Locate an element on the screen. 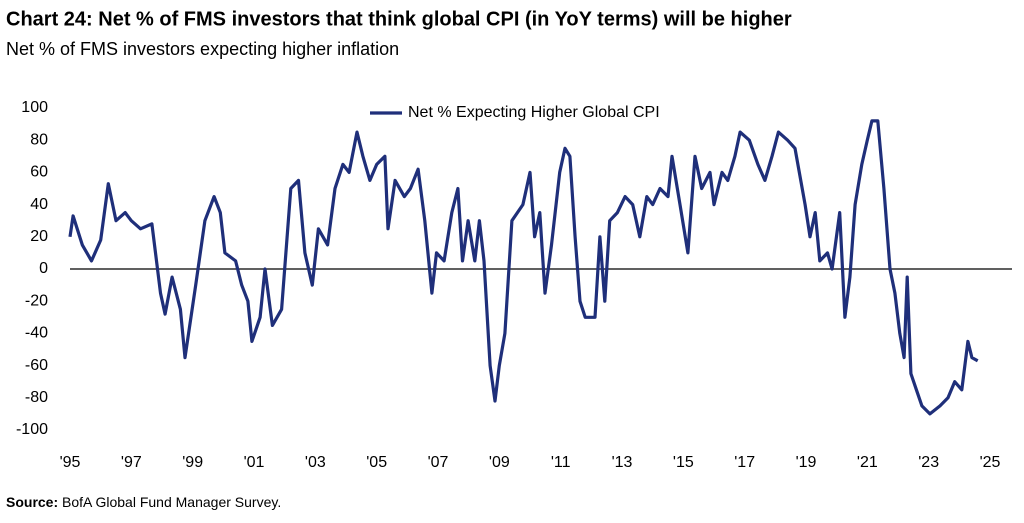 This screenshot has height=523, width=1024. y-tick-label: 100 is located at coordinates (34, 107).